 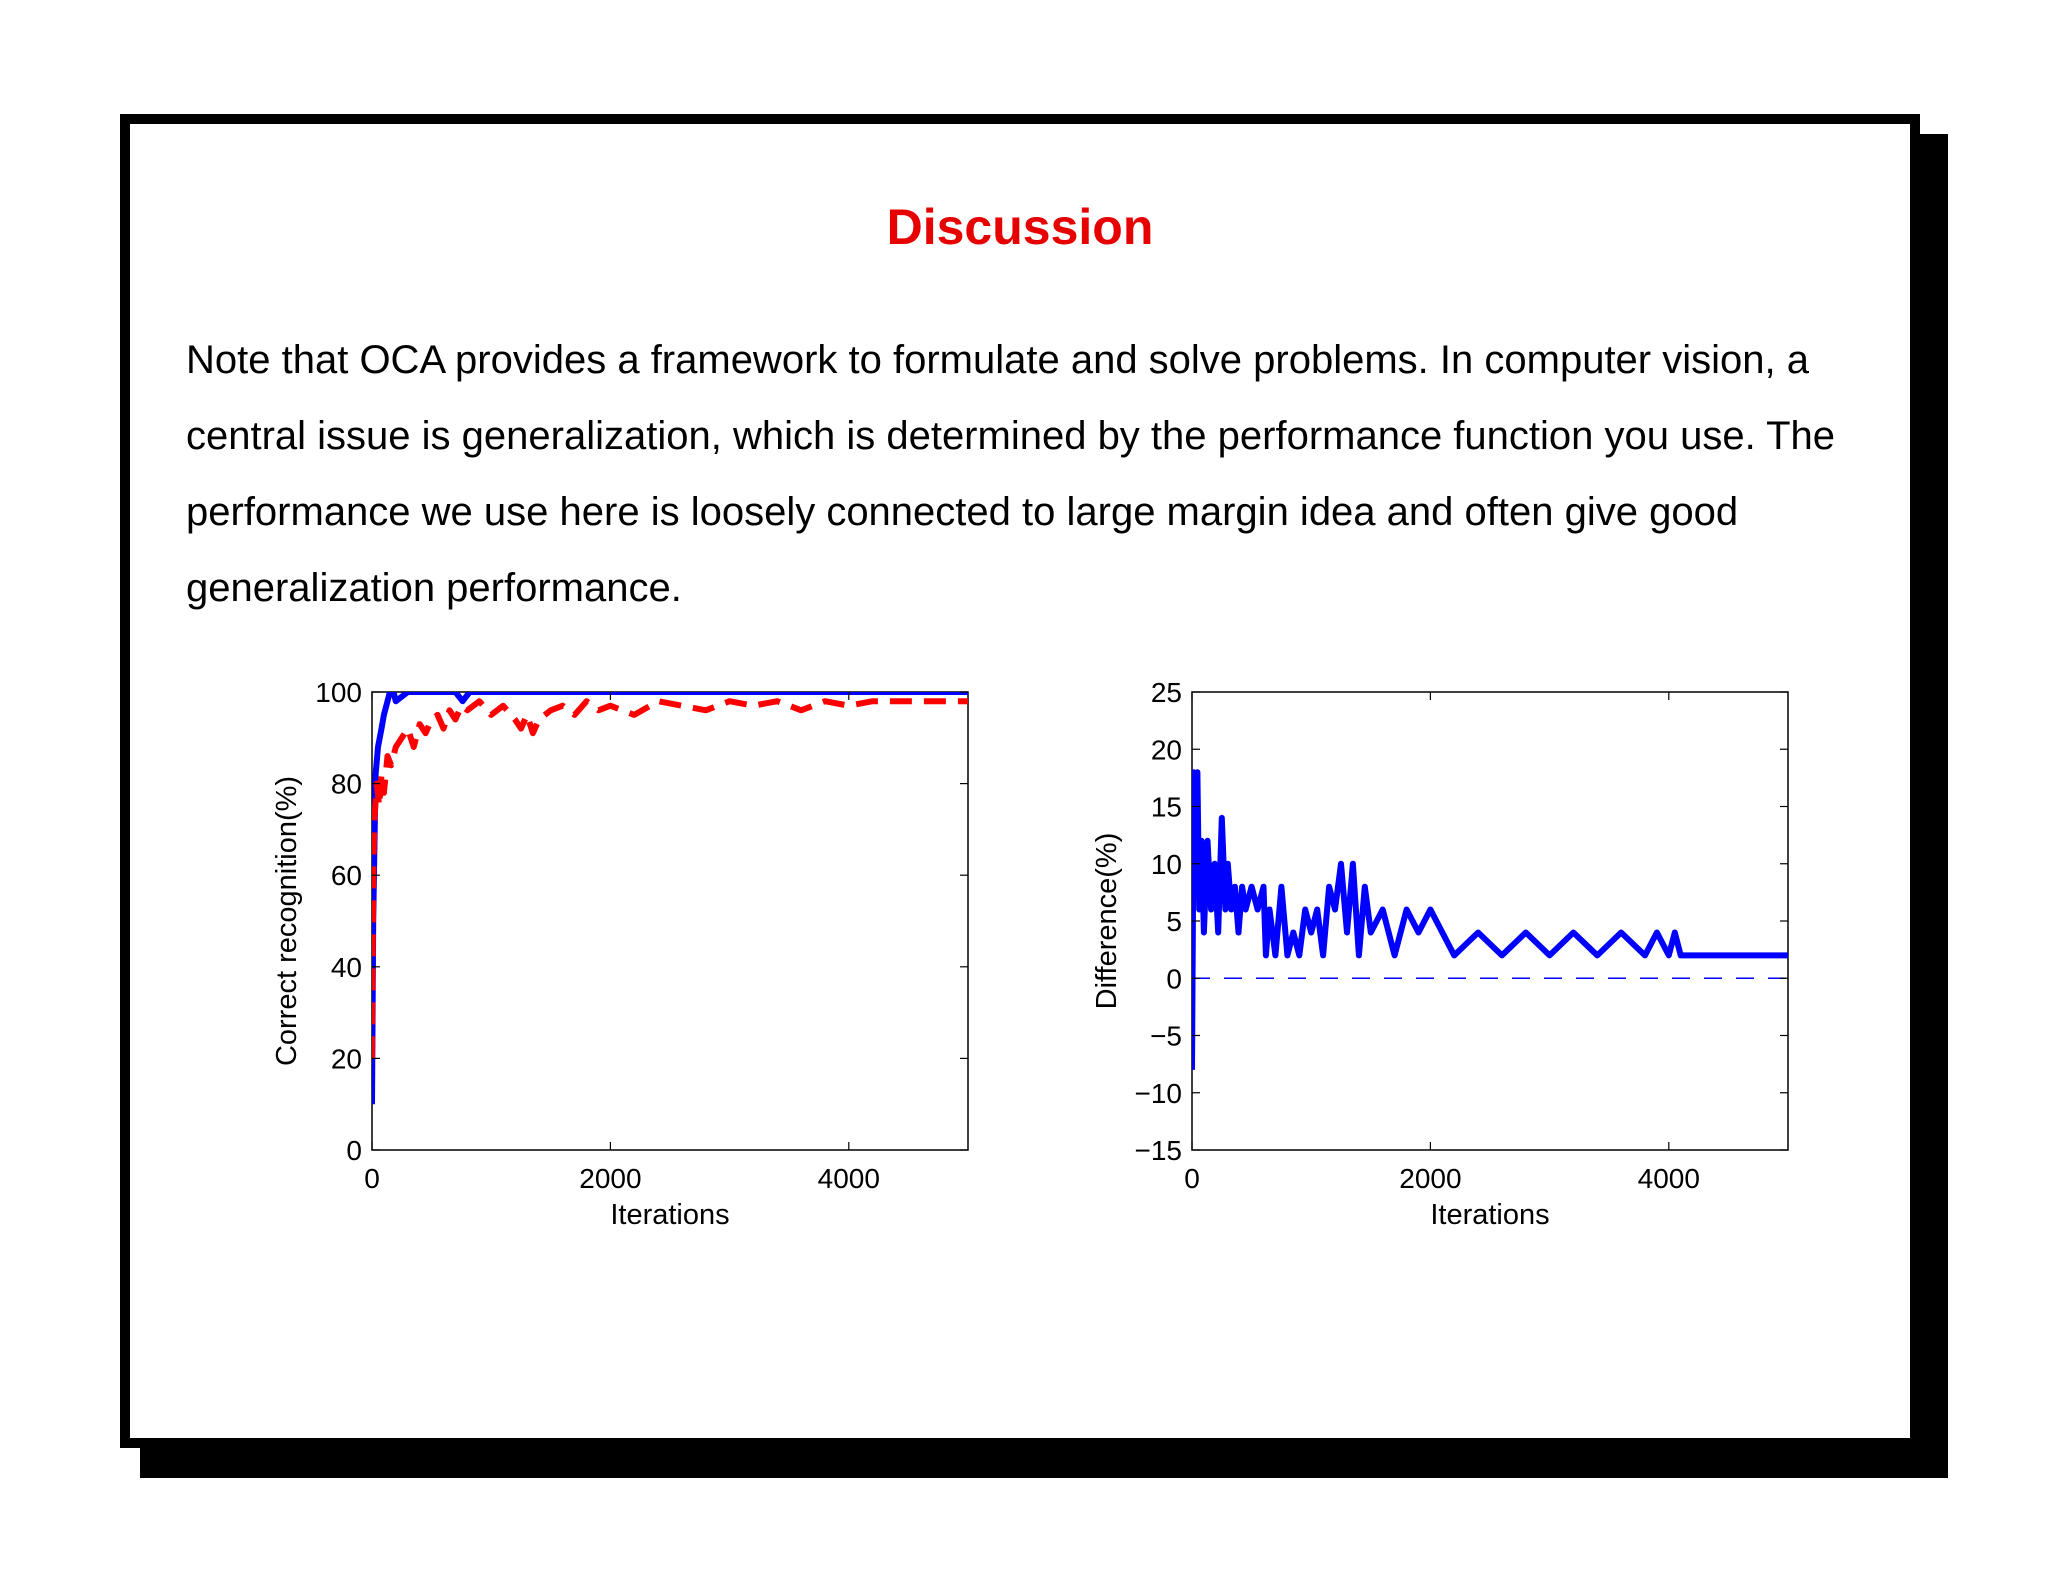 I want to click on plot-frame, so click(x=670, y=921).